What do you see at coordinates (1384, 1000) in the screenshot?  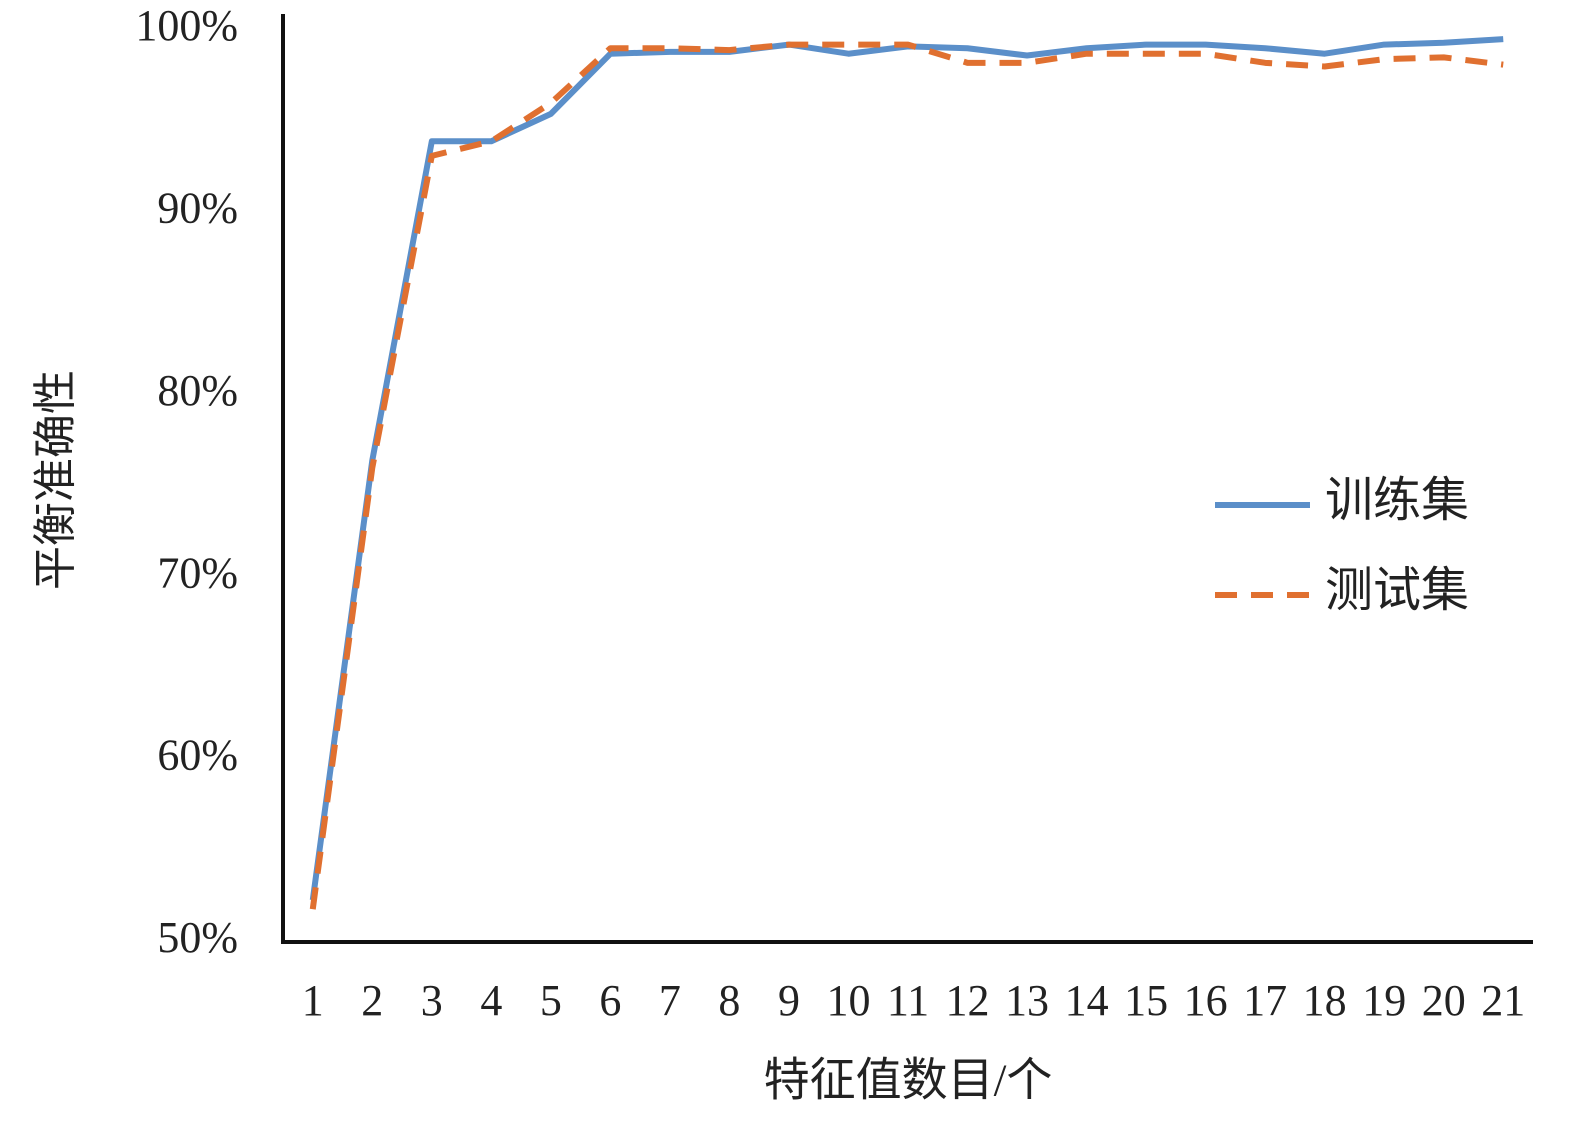 I see `x-tick-label: 19` at bounding box center [1384, 1000].